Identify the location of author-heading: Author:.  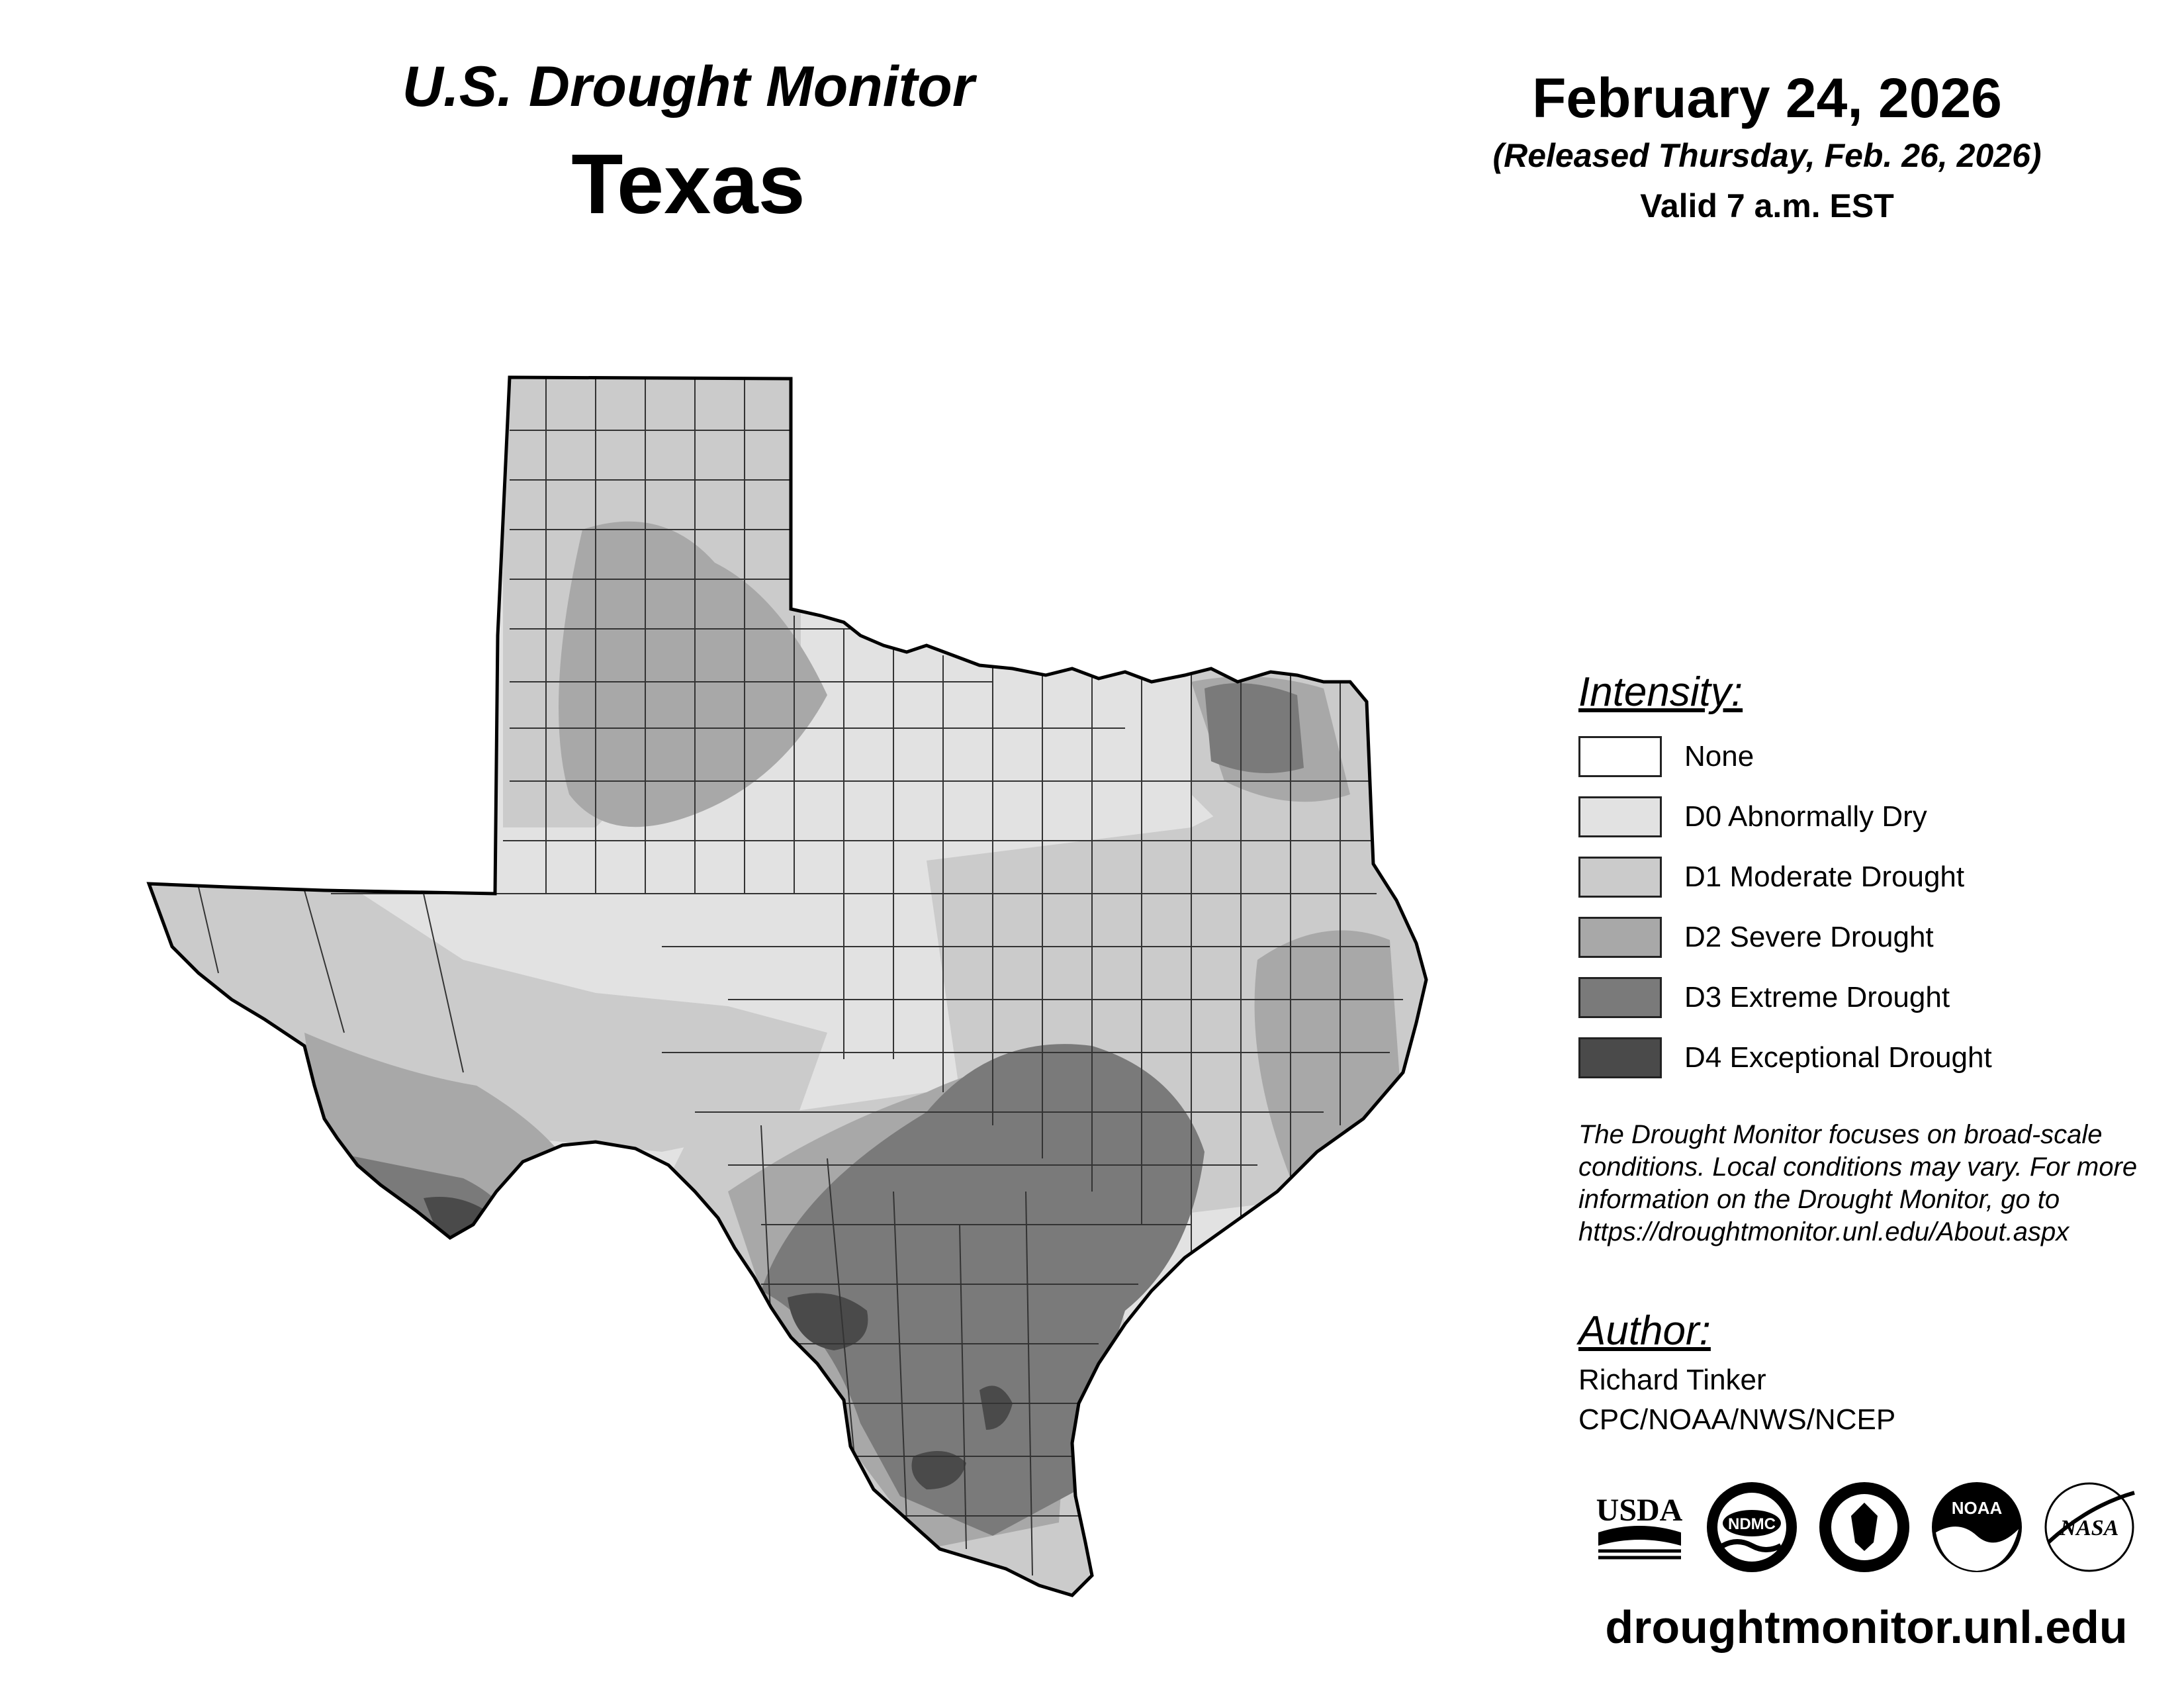
(1644, 1331).